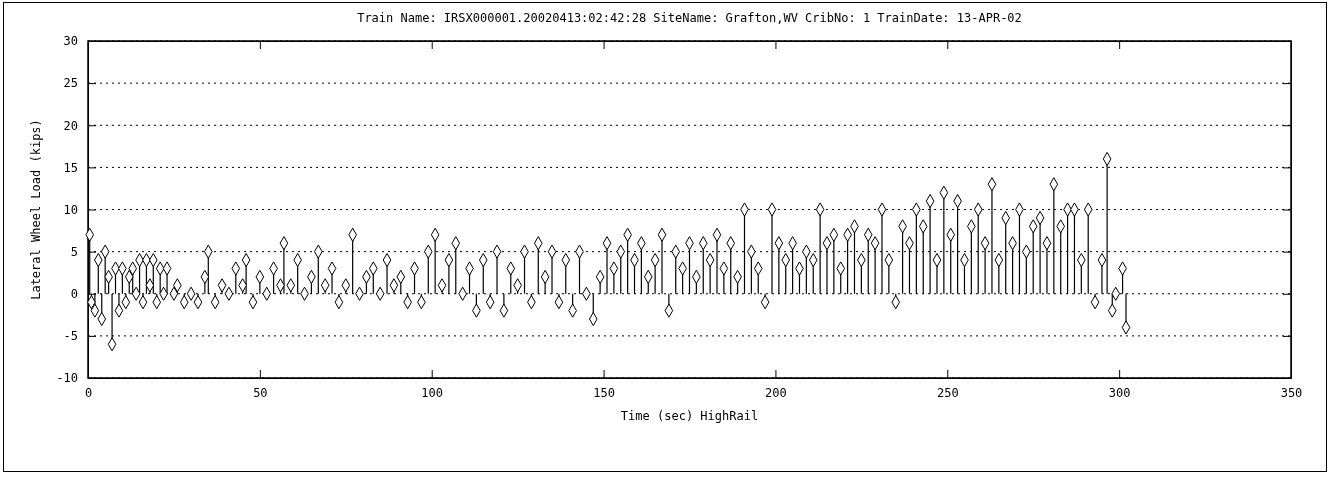 This screenshot has height=479, width=1334. What do you see at coordinates (70, 209) in the screenshot?
I see `y-tick-label: 10` at bounding box center [70, 209].